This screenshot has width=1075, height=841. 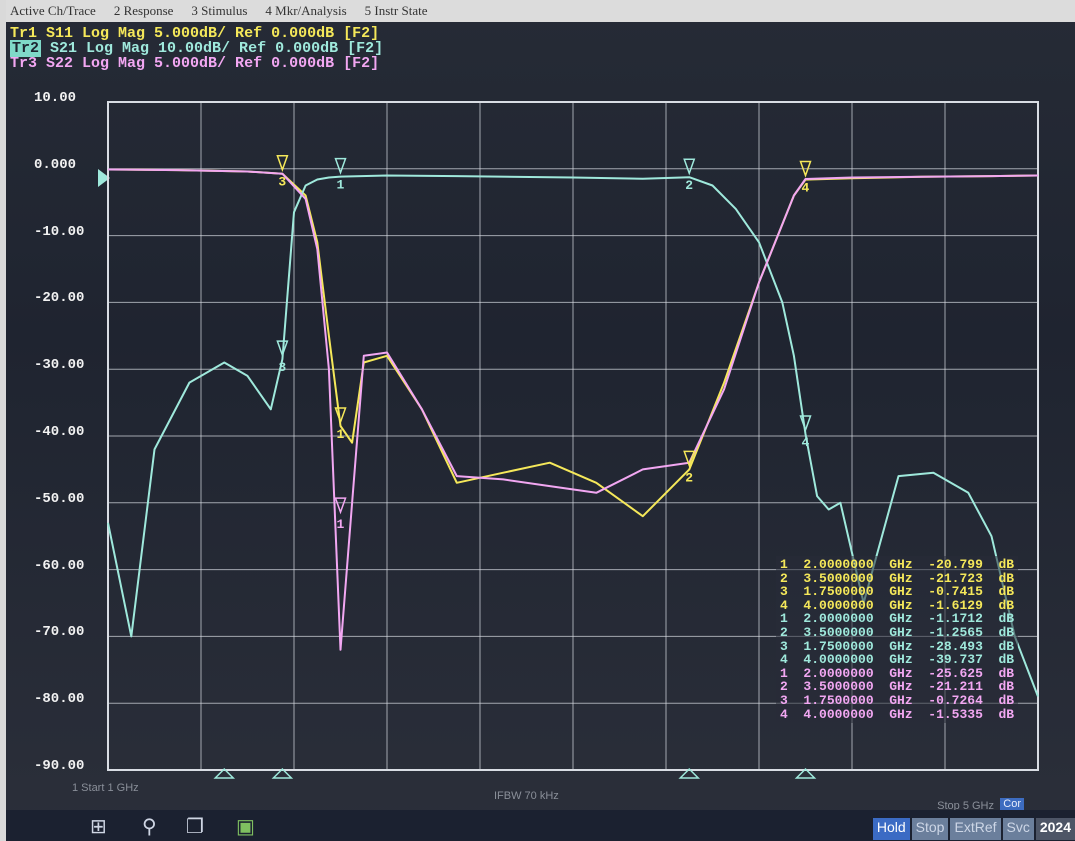 I want to click on y-axis-label: -50.00, so click(x=59, y=498).